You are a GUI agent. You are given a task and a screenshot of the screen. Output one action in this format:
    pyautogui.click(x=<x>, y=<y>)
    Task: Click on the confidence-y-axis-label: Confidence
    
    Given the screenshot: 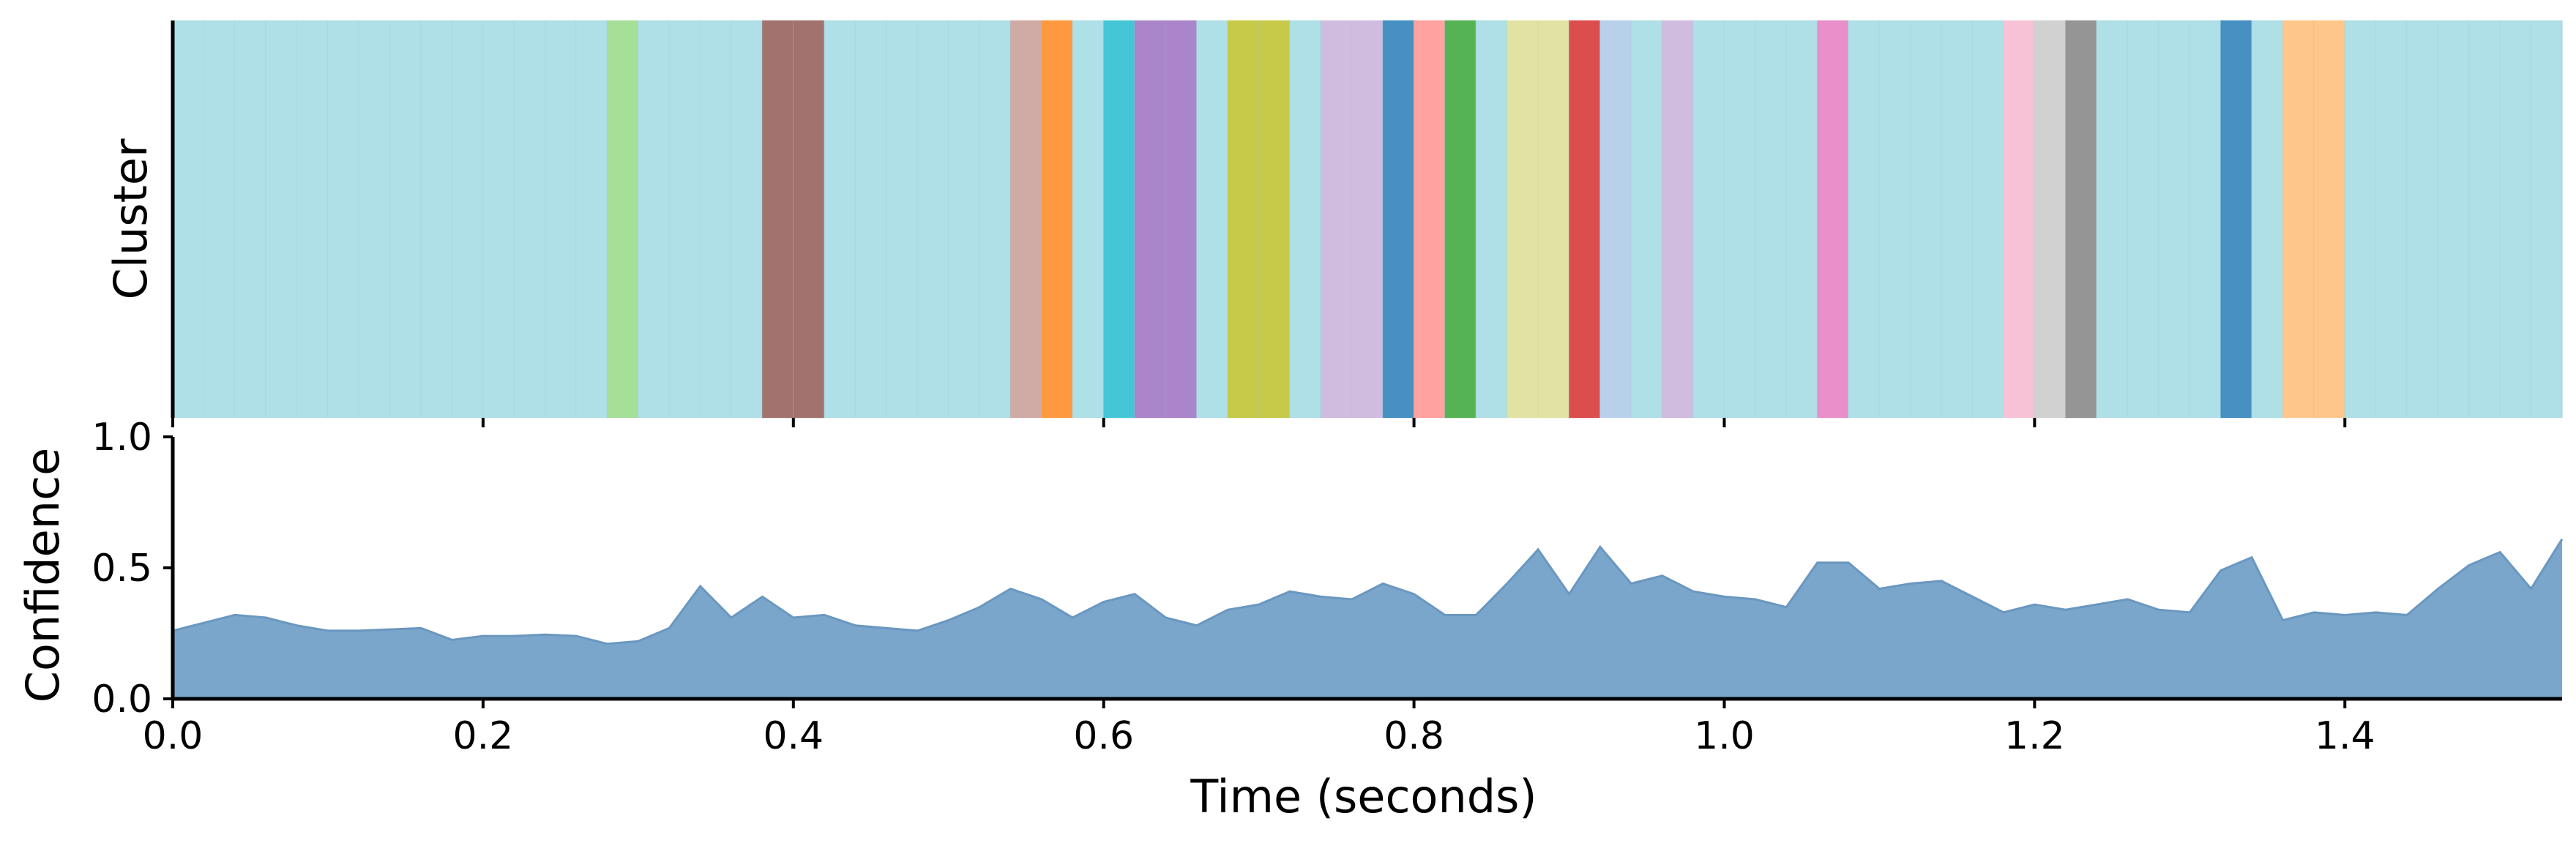 What is the action you would take?
    pyautogui.click(x=43, y=575)
    